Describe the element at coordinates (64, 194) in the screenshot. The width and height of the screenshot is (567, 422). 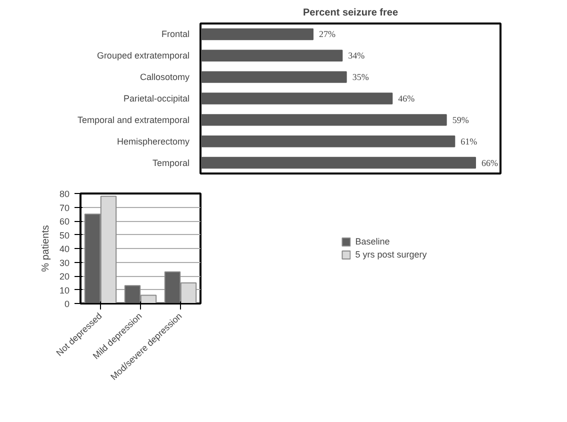
I see `y-tick-label: 80` at that location.